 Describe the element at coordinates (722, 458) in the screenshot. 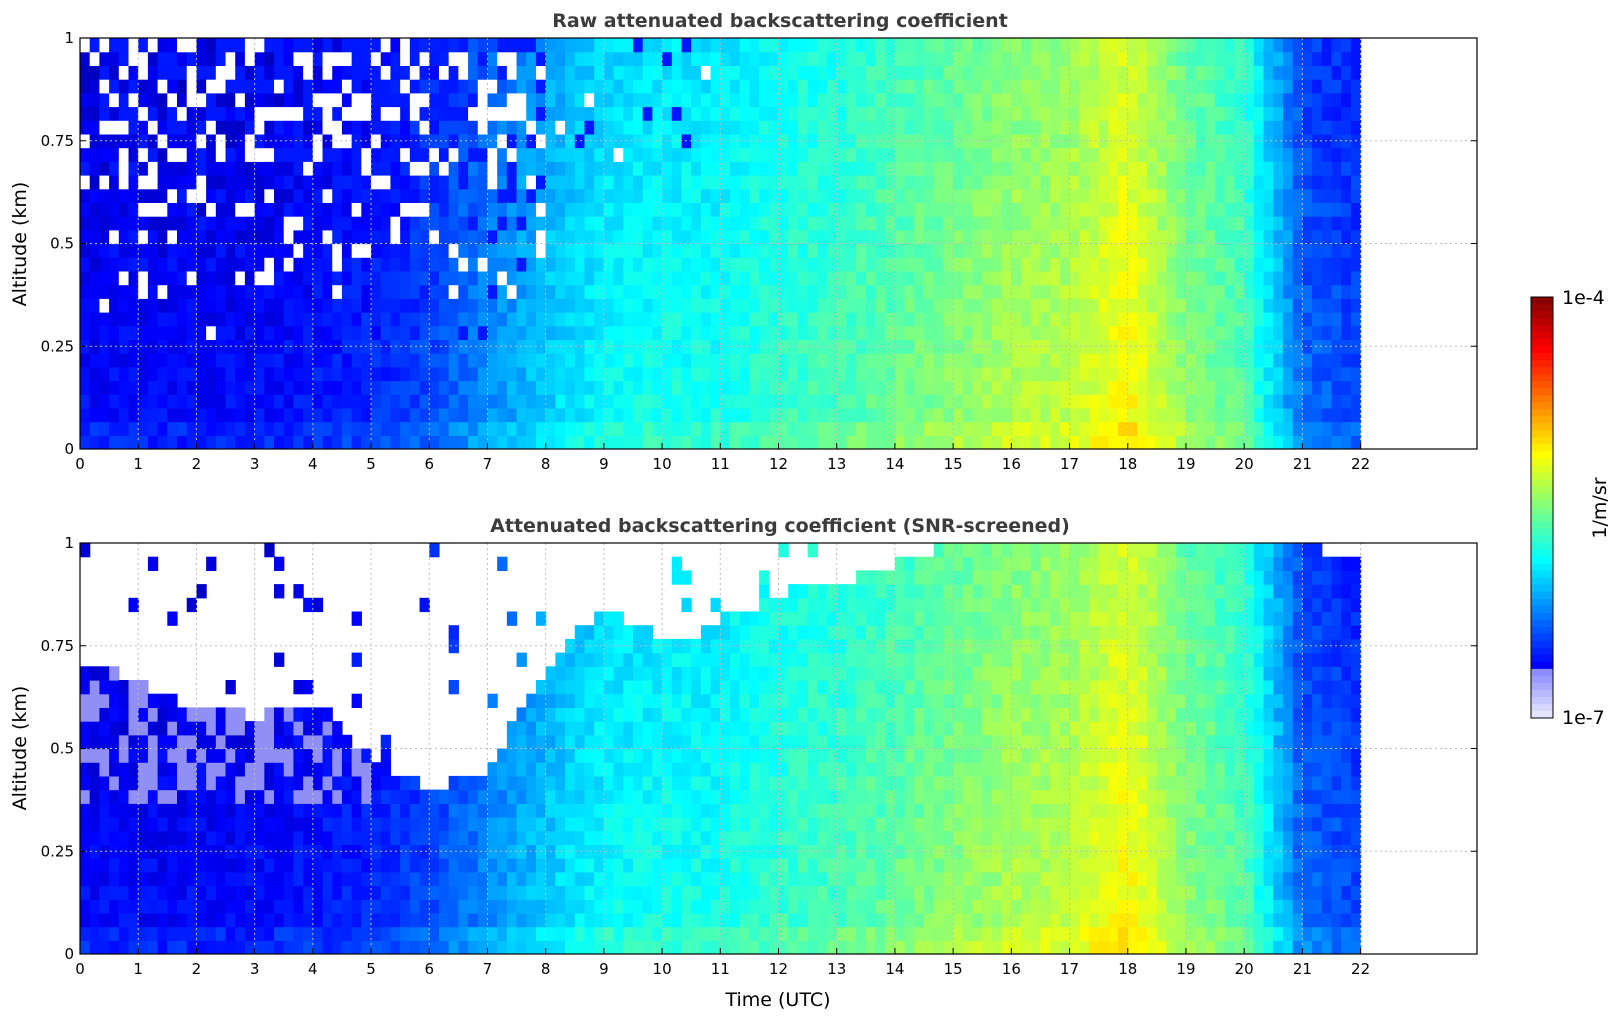

I see `x-axis-raw: 0 1 2 3 4 5 6 7 8 9 10 11 12 13 14 15 16 17 18 19 20 21 22` at that location.